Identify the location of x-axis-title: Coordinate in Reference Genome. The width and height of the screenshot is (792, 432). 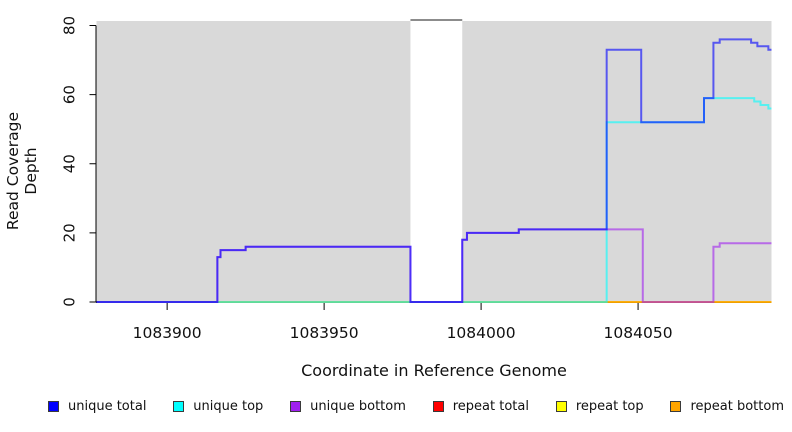
(434, 370).